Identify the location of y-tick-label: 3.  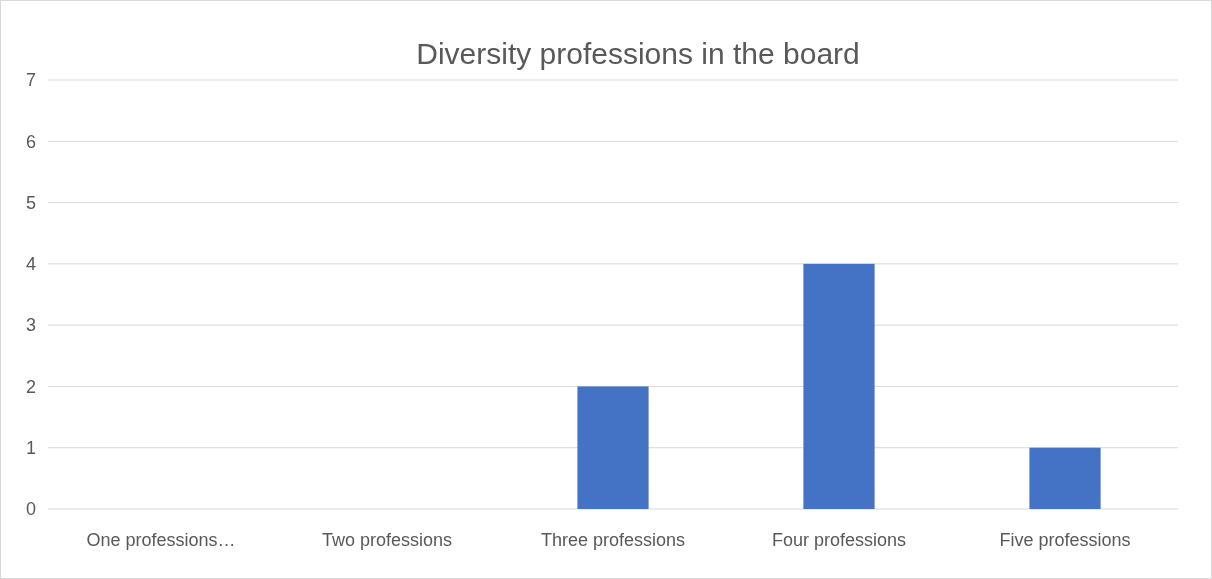
(30, 325).